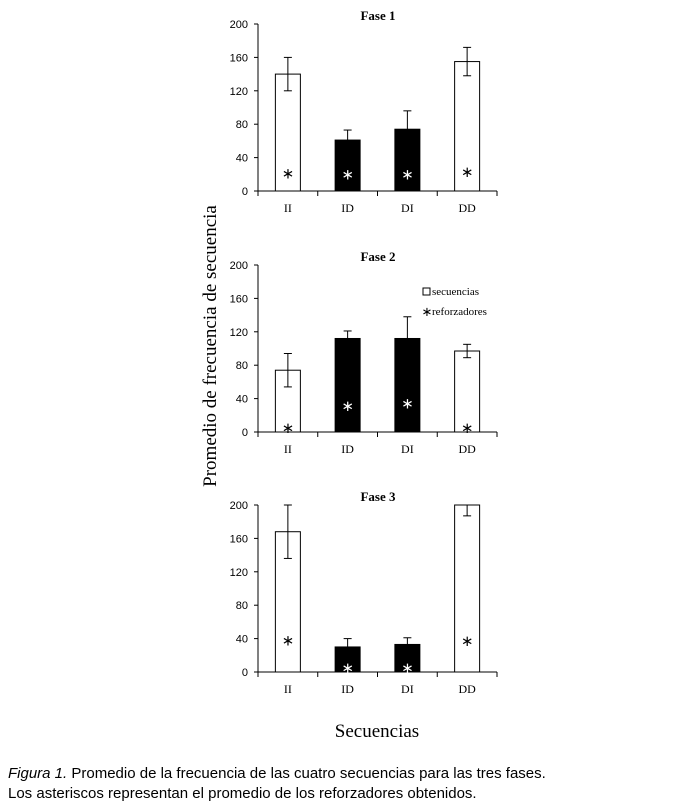 This screenshot has width=690, height=812. Describe the element at coordinates (38, 773) in the screenshot. I see `caption-figure-label: Figura 1.` at that location.